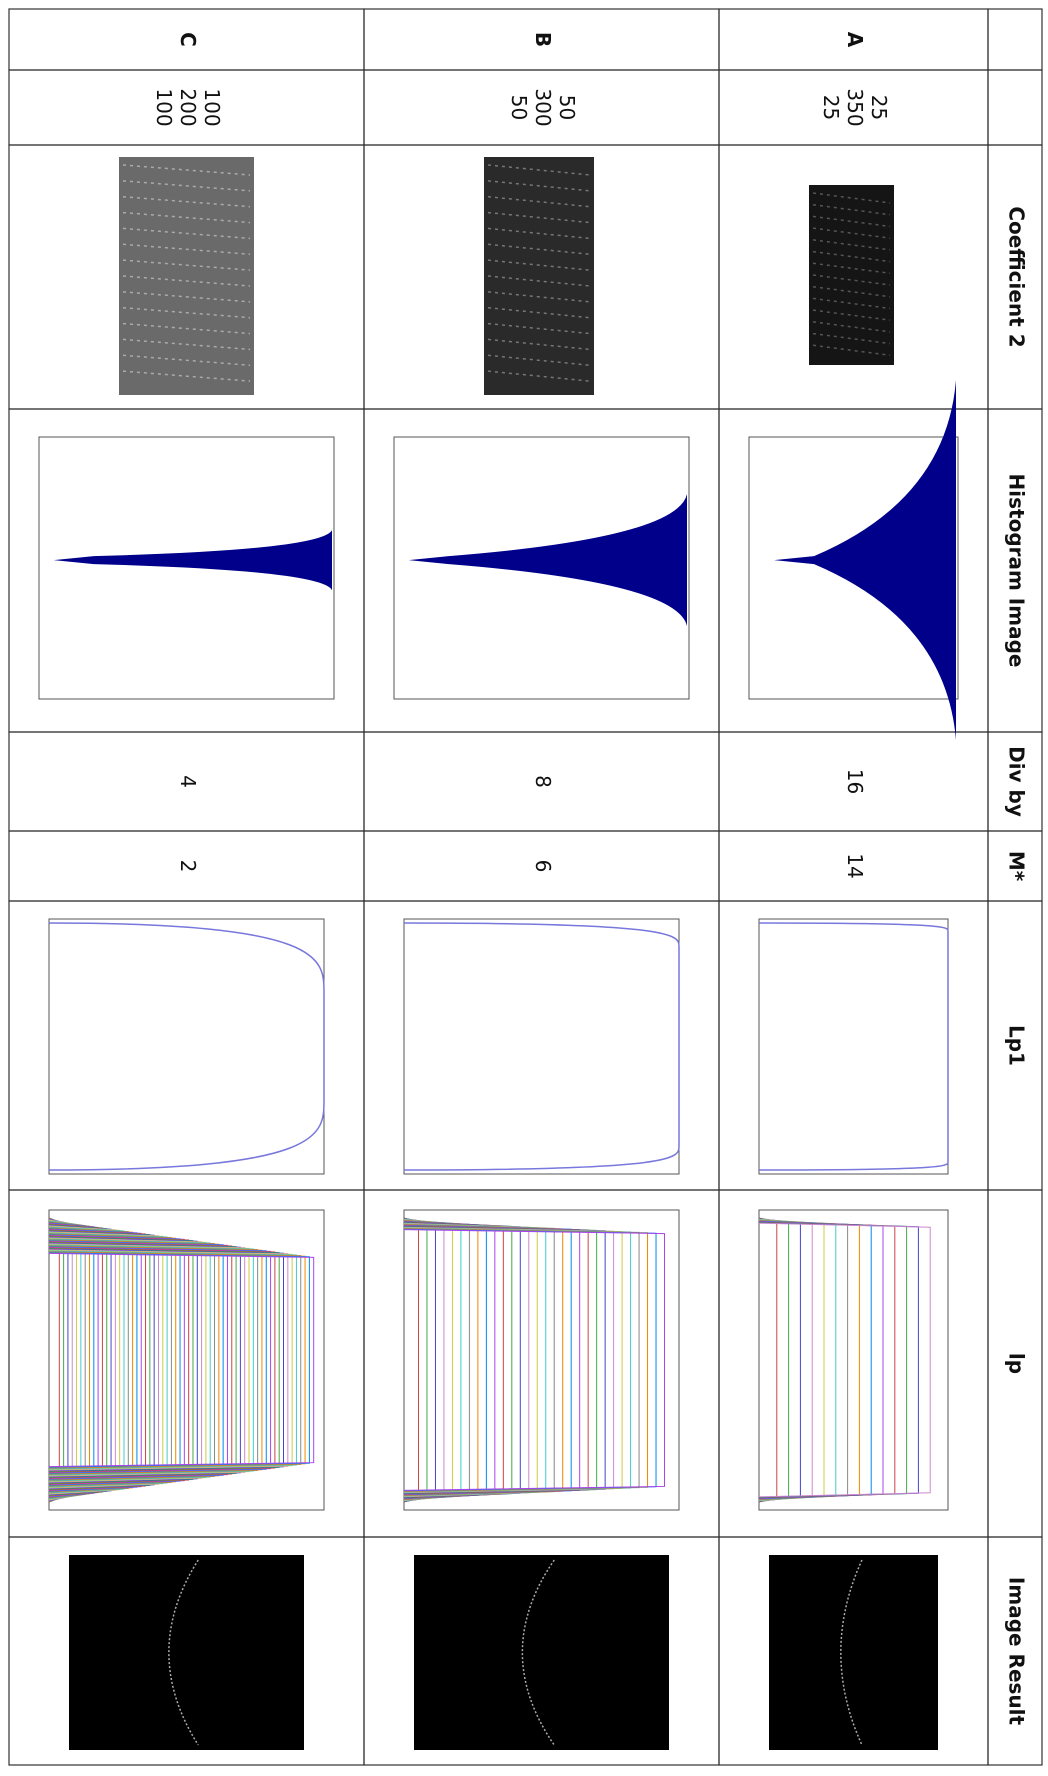 The height and width of the screenshot is (1776, 1048). I want to click on header-label: lp, so click(1017, 1363).